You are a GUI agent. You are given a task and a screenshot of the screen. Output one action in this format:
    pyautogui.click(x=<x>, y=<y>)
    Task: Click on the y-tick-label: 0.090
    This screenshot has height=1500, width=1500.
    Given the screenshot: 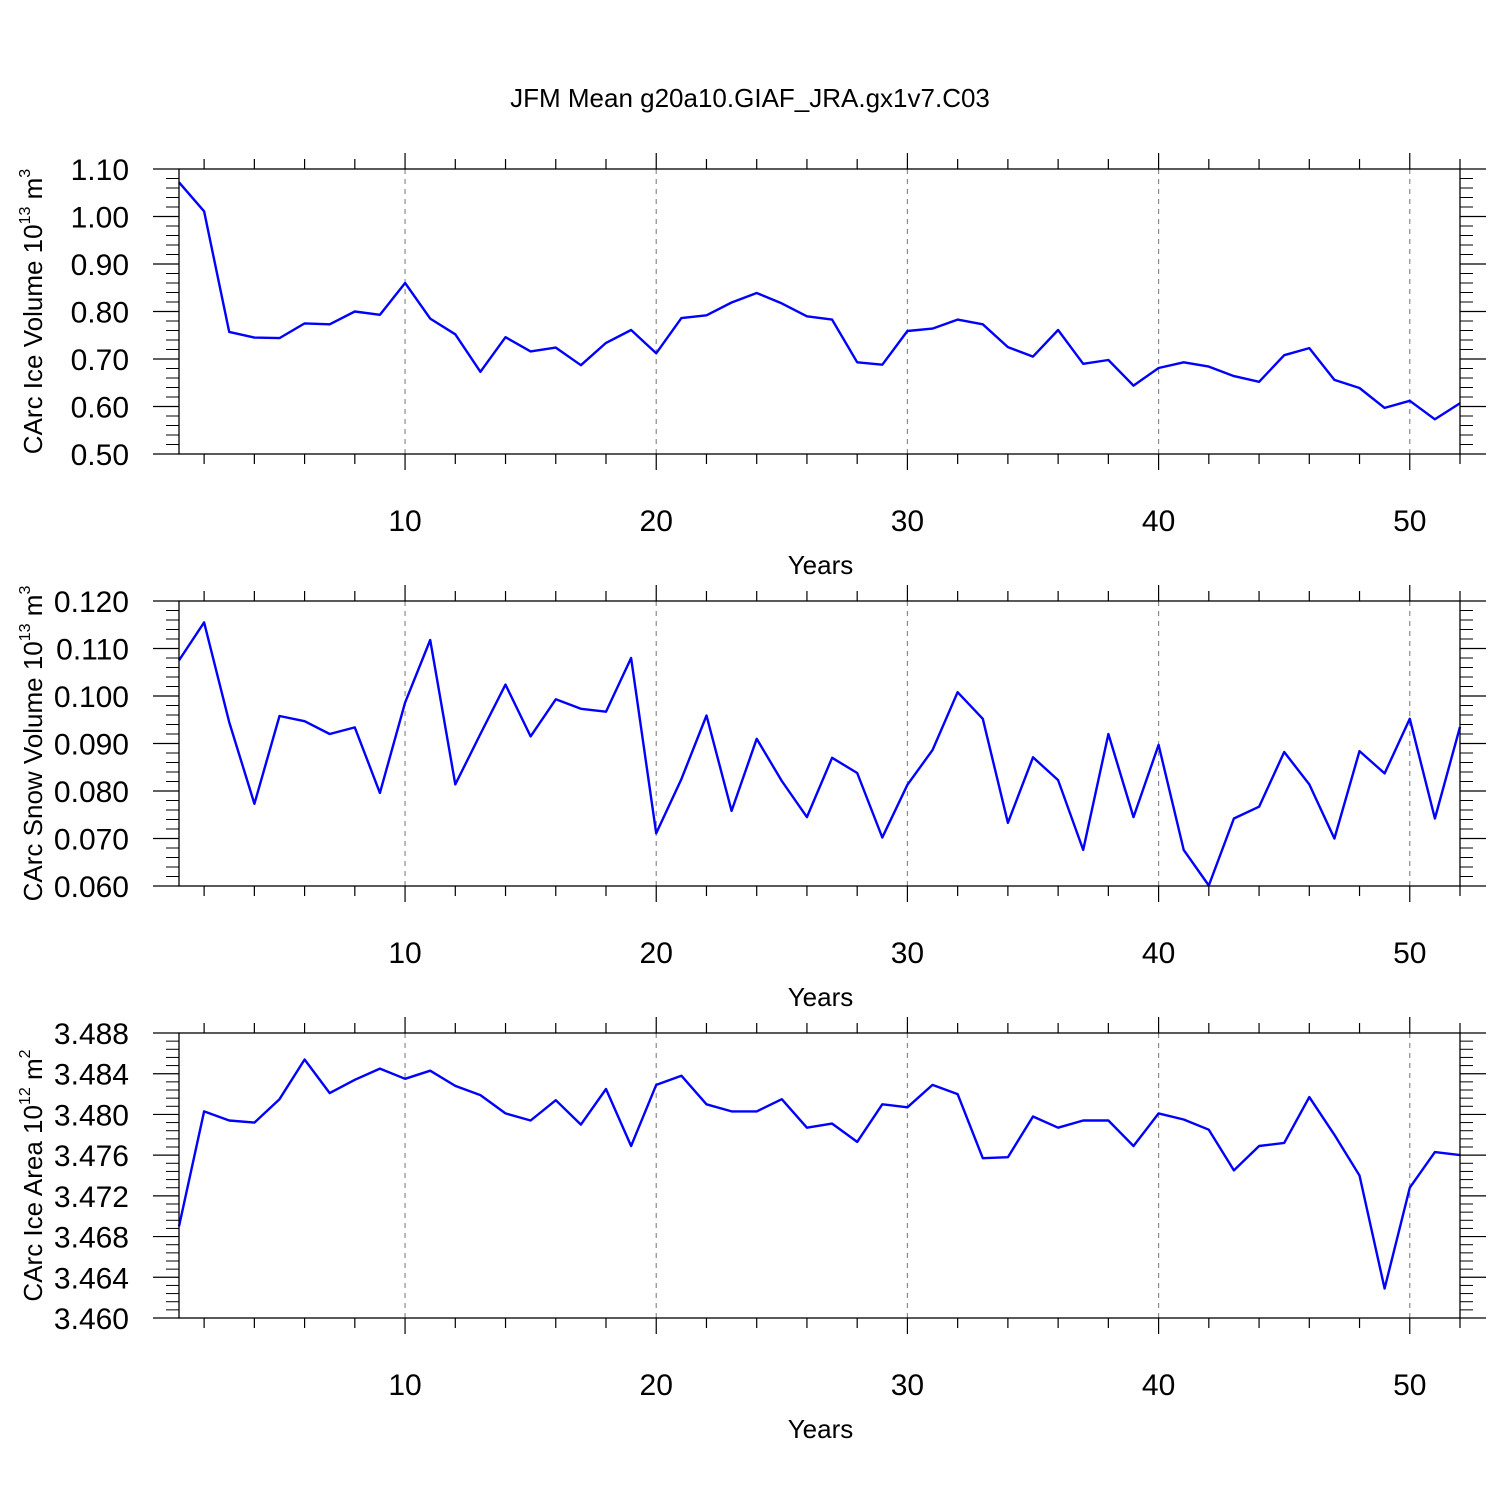 What is the action you would take?
    pyautogui.click(x=91, y=745)
    